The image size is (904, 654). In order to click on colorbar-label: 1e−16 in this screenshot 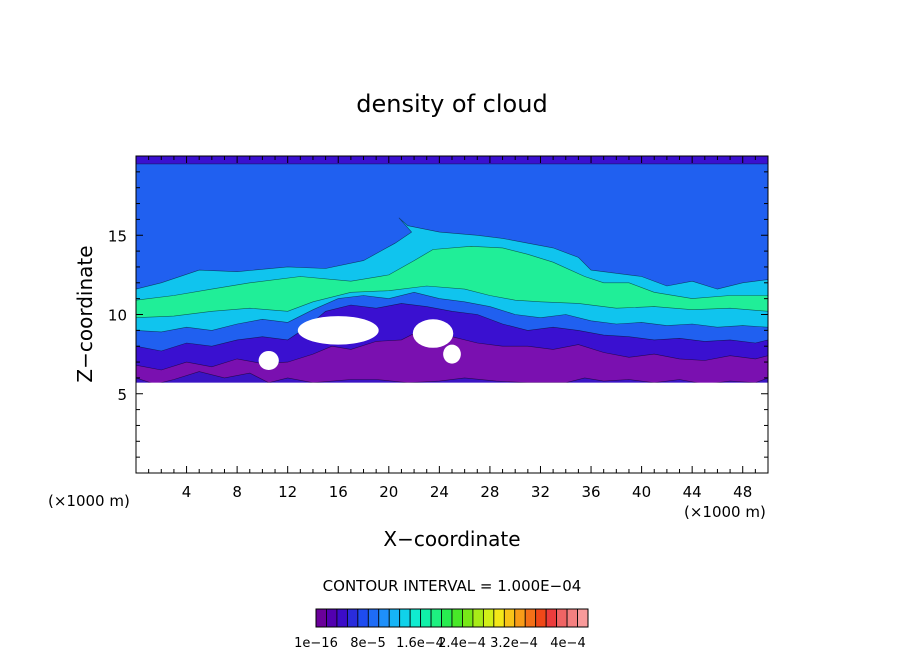, I will do `click(316, 643)`.